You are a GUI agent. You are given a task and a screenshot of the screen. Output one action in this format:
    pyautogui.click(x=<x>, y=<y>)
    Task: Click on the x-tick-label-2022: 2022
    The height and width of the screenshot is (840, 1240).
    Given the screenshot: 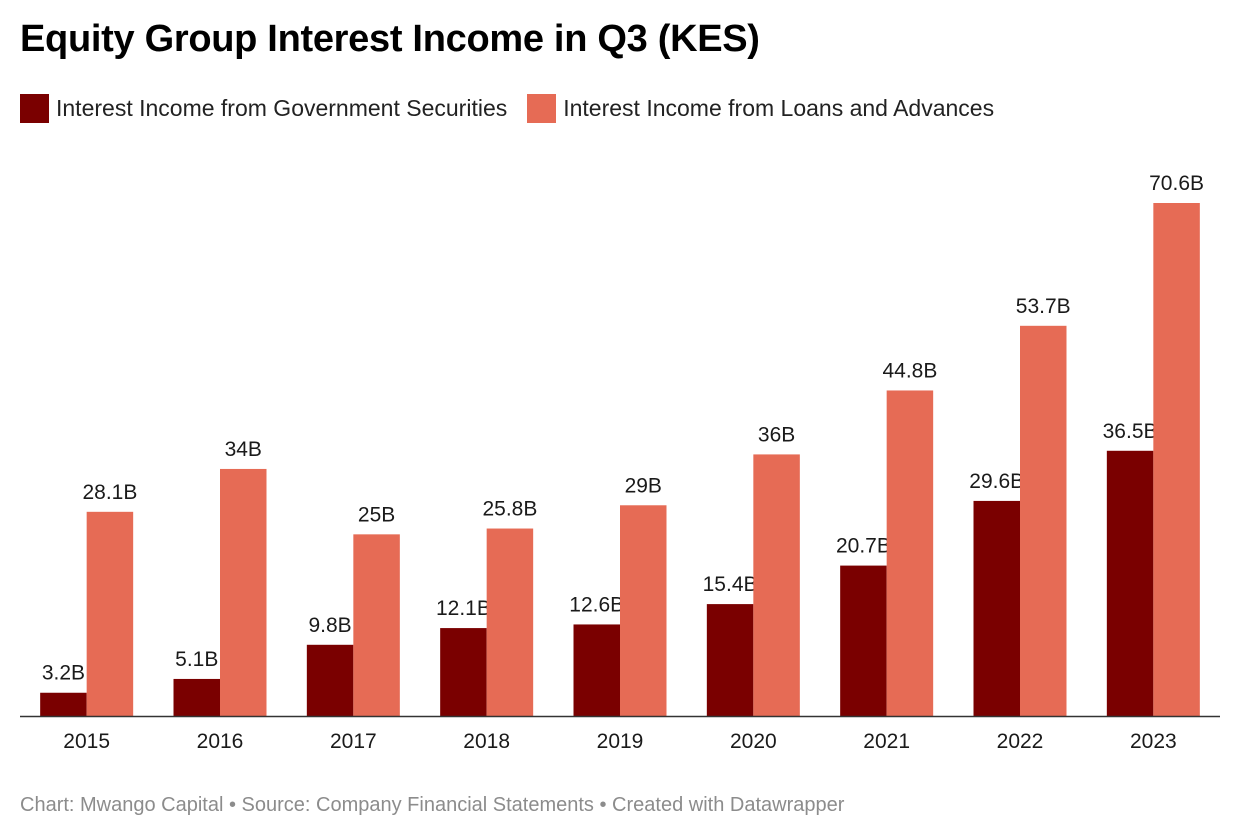 What is the action you would take?
    pyautogui.click(x=1020, y=741)
    